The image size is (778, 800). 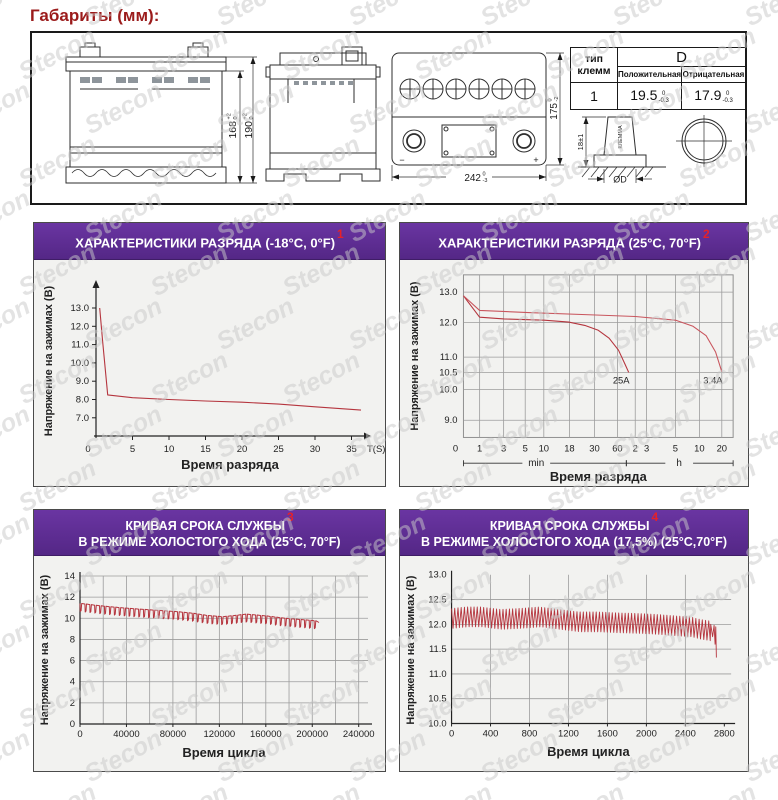 What do you see at coordinates (173, 734) in the screenshot?
I see `tick-label: 80000` at bounding box center [173, 734].